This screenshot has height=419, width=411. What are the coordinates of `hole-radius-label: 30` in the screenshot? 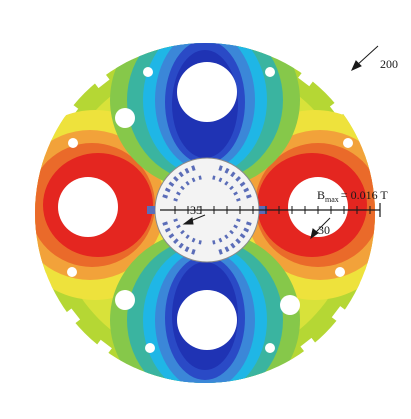 It's located at (324, 230).